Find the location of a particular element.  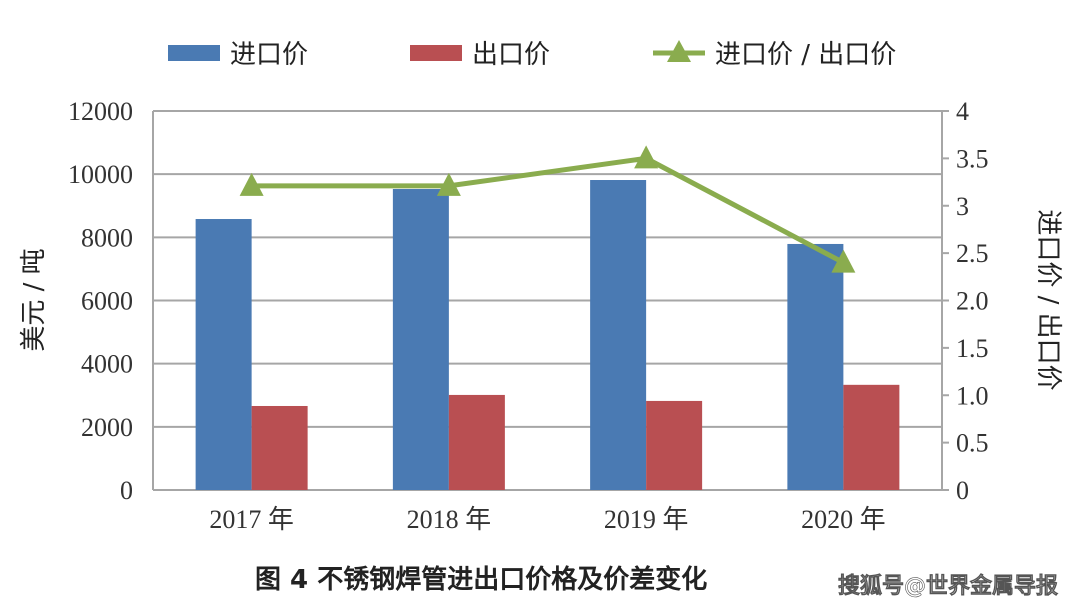

x-tick-label: 2017 年 is located at coordinates (251, 519).